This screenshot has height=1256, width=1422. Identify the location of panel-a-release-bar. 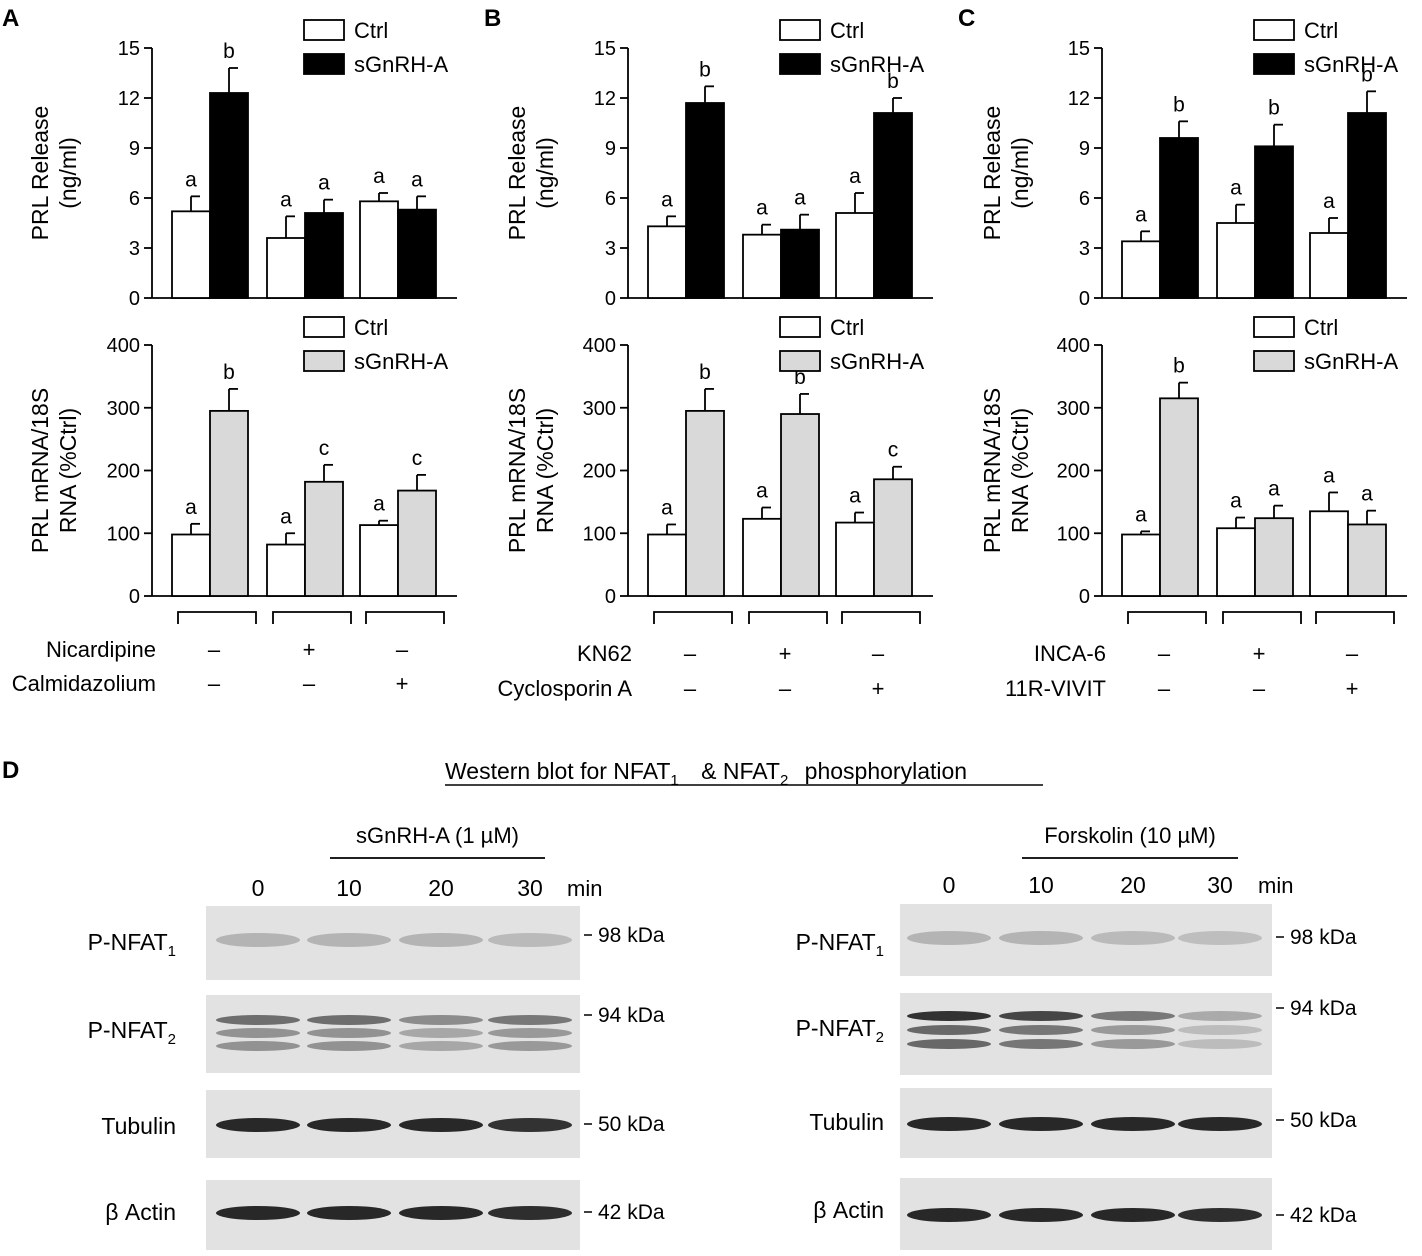
(417, 253).